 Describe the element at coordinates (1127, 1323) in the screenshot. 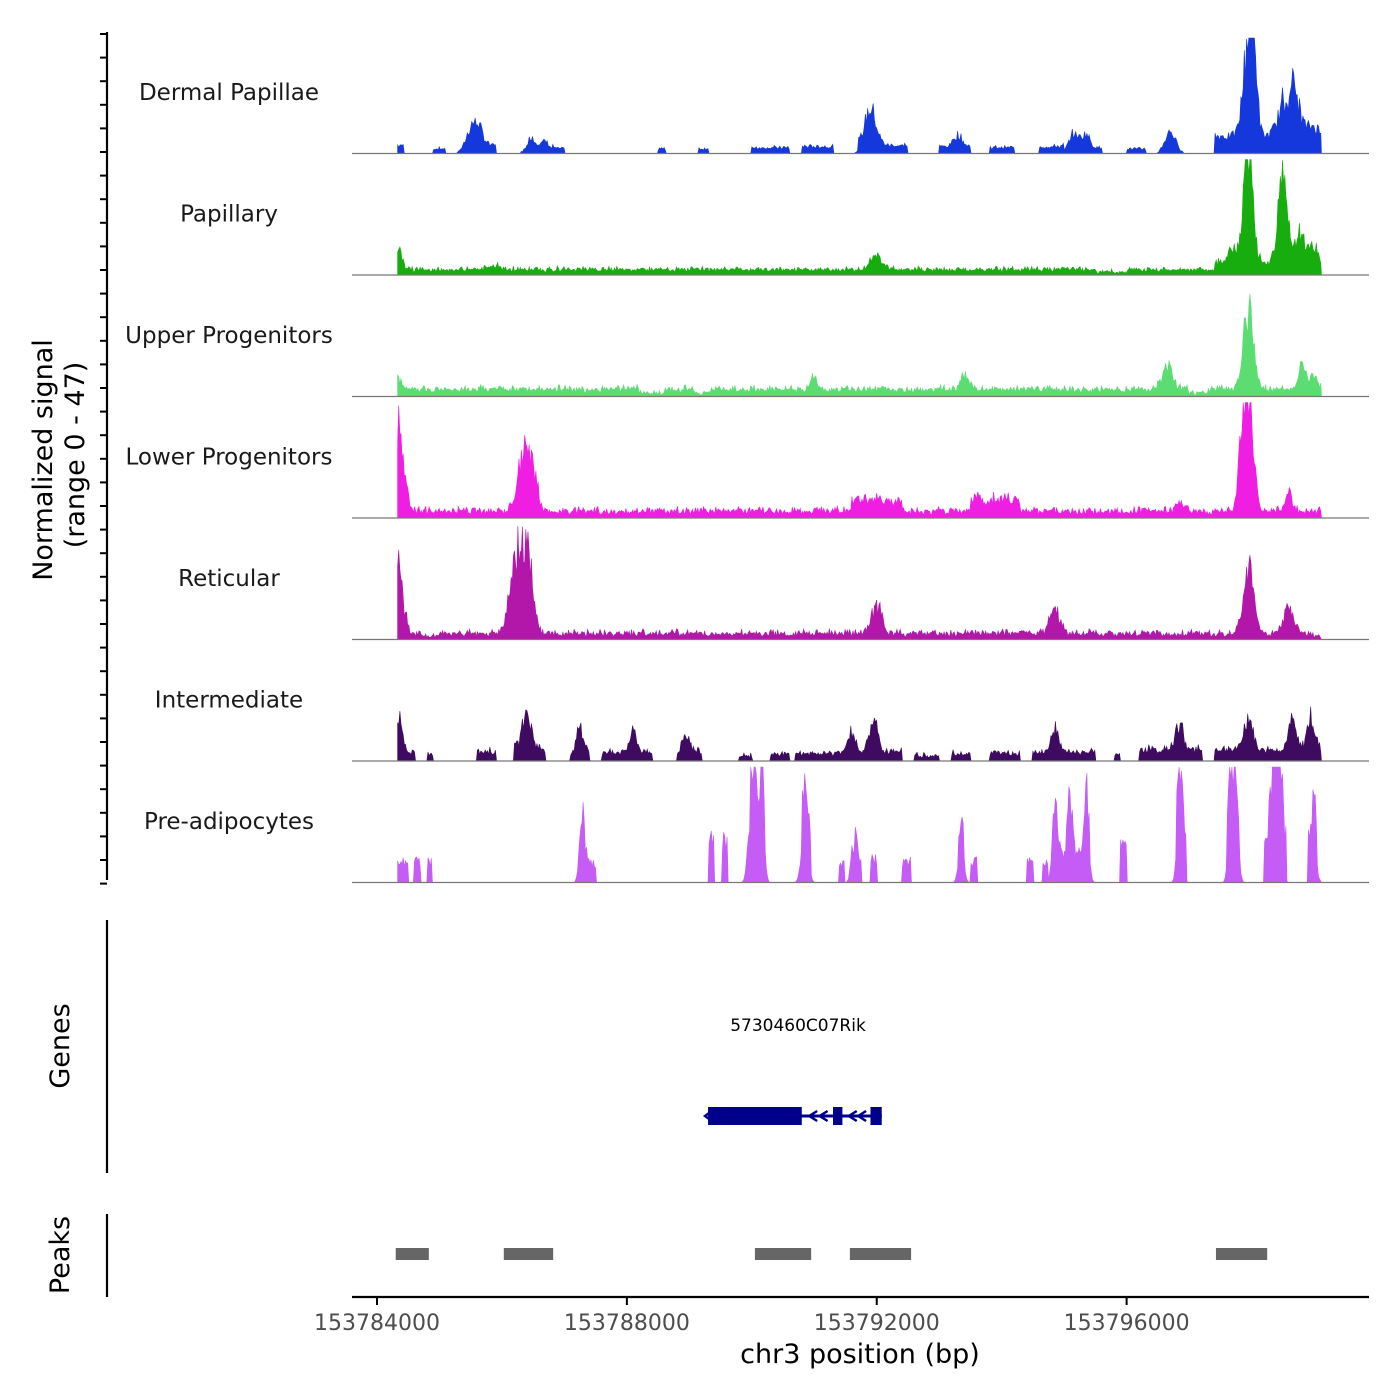

I see `x-tick-label: 153796000` at that location.